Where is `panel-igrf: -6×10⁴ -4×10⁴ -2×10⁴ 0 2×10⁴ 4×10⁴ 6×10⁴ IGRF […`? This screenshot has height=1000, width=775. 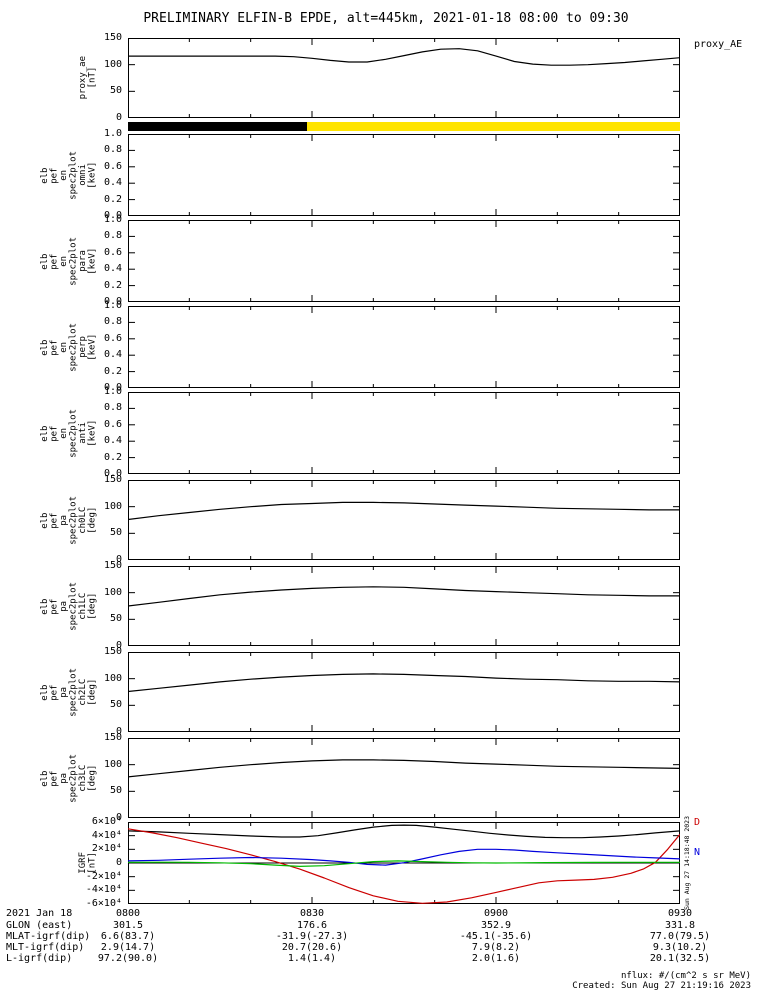
panel-igrf: -6×10⁴ -4×10⁴ -2×10⁴ 0 2×10⁴ 4×10⁴ 6×10⁴ IGRF [… is located at coordinates (389, 863).